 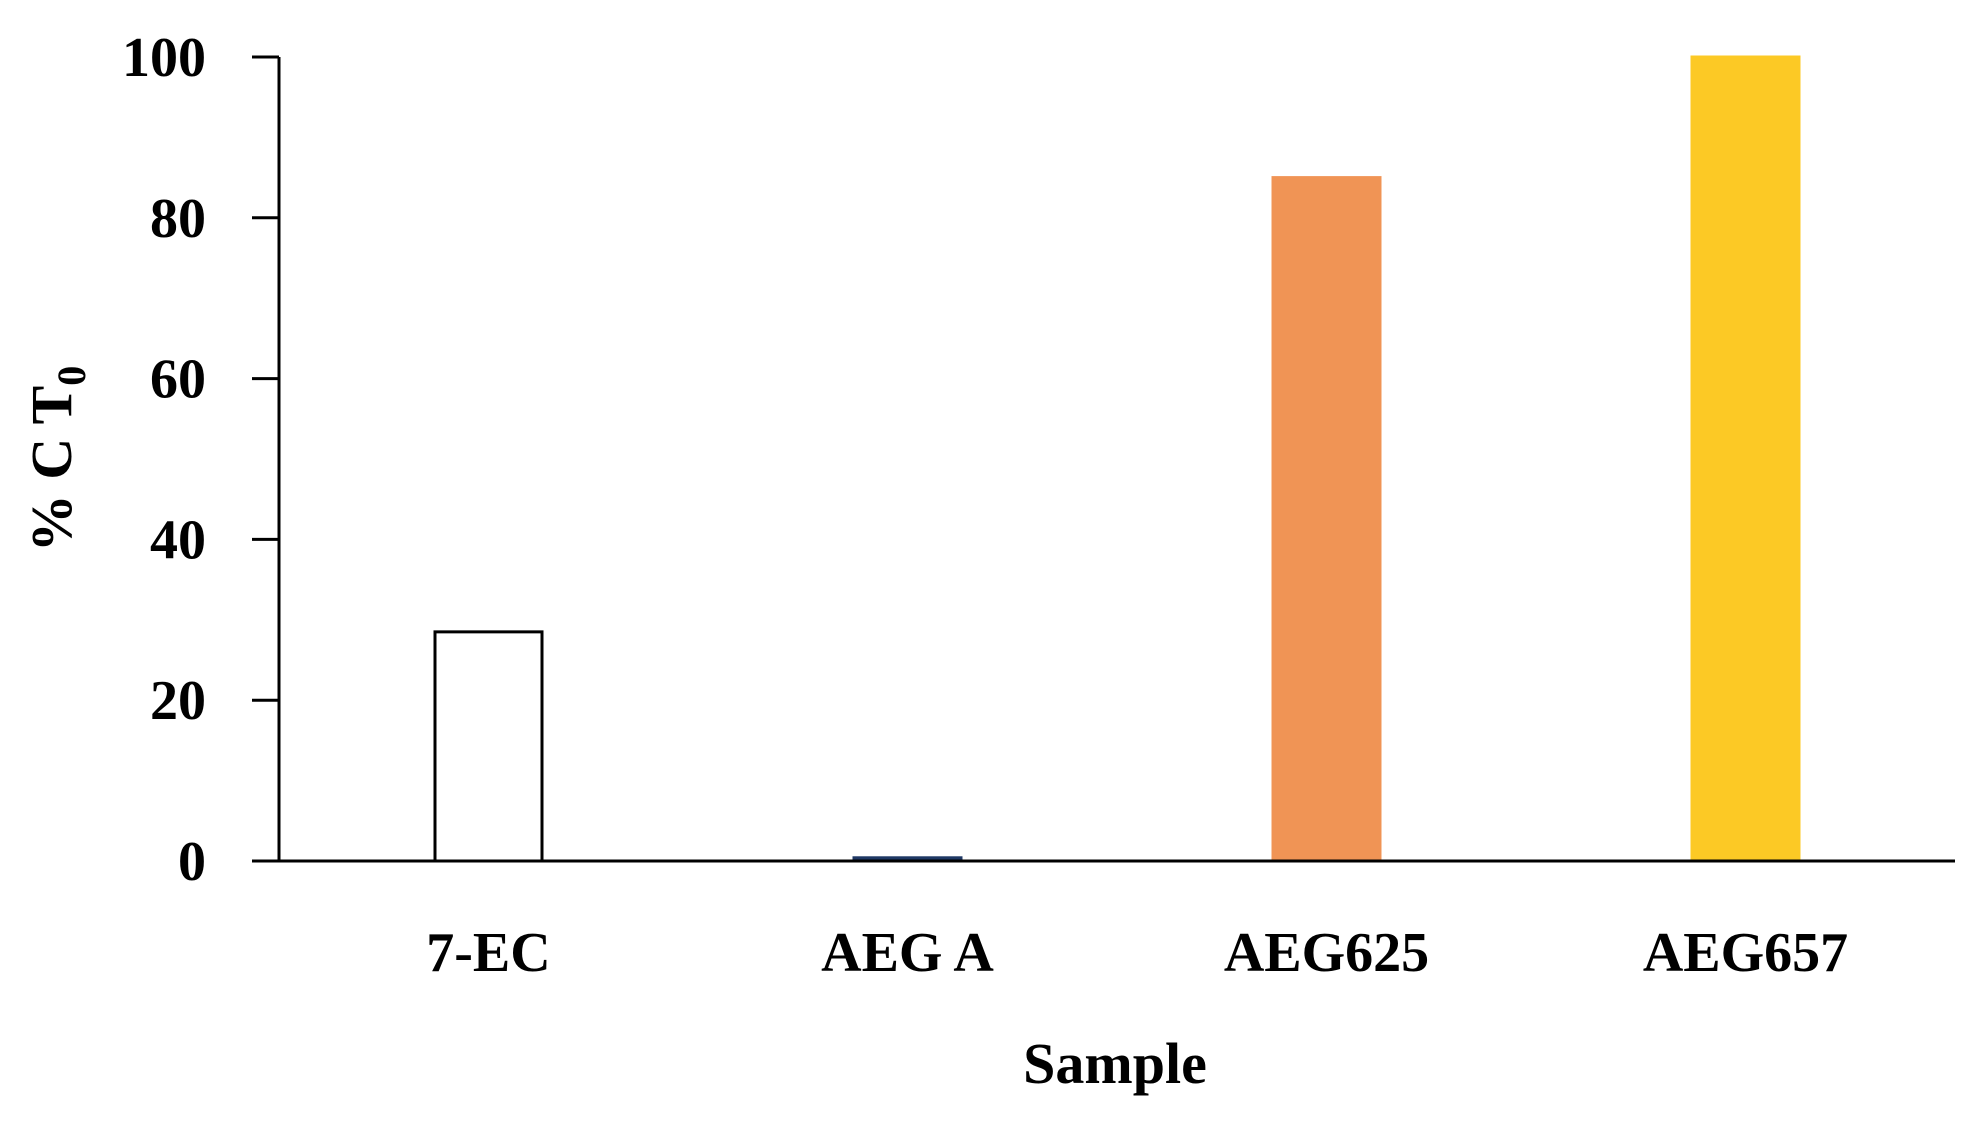 I want to click on x-tick-label: AEG A, so click(x=907, y=953).